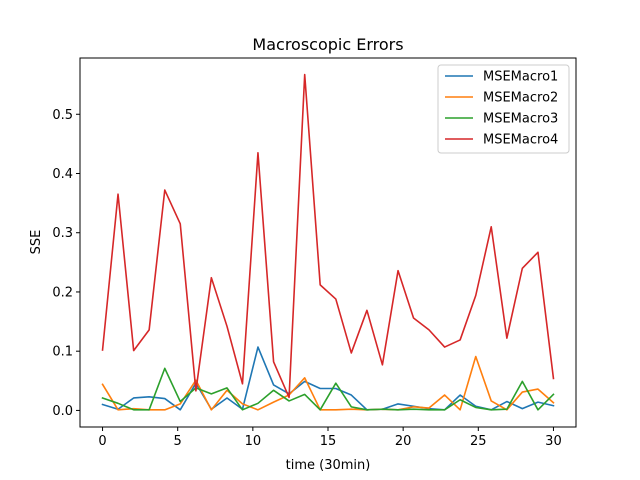  Describe the element at coordinates (178, 441) in the screenshot. I see `x-tick-label: 5` at that location.